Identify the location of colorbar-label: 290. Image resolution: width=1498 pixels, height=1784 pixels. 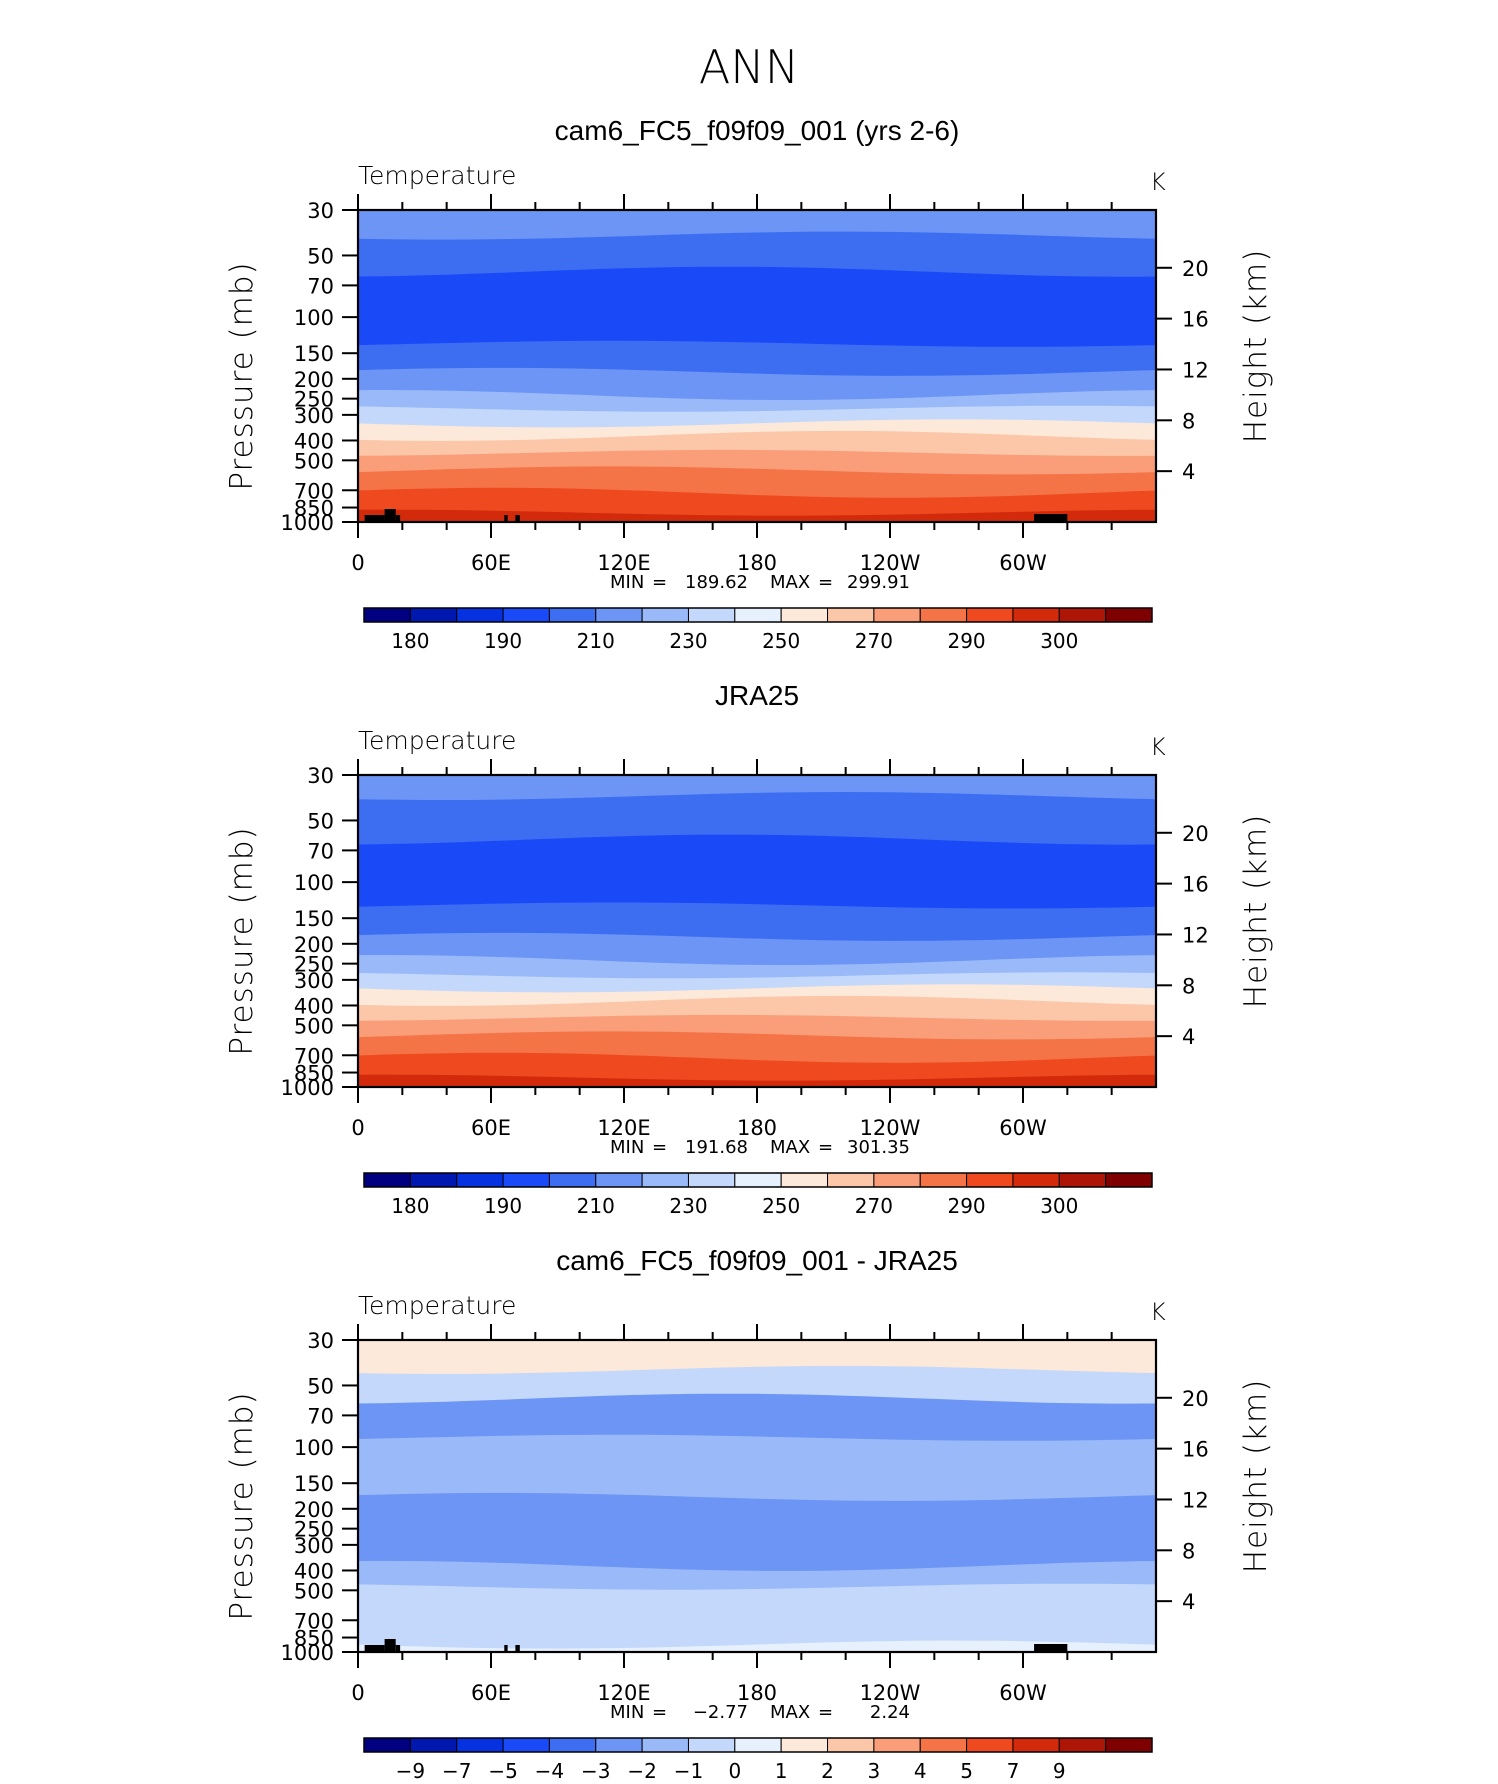
(966, 1206).